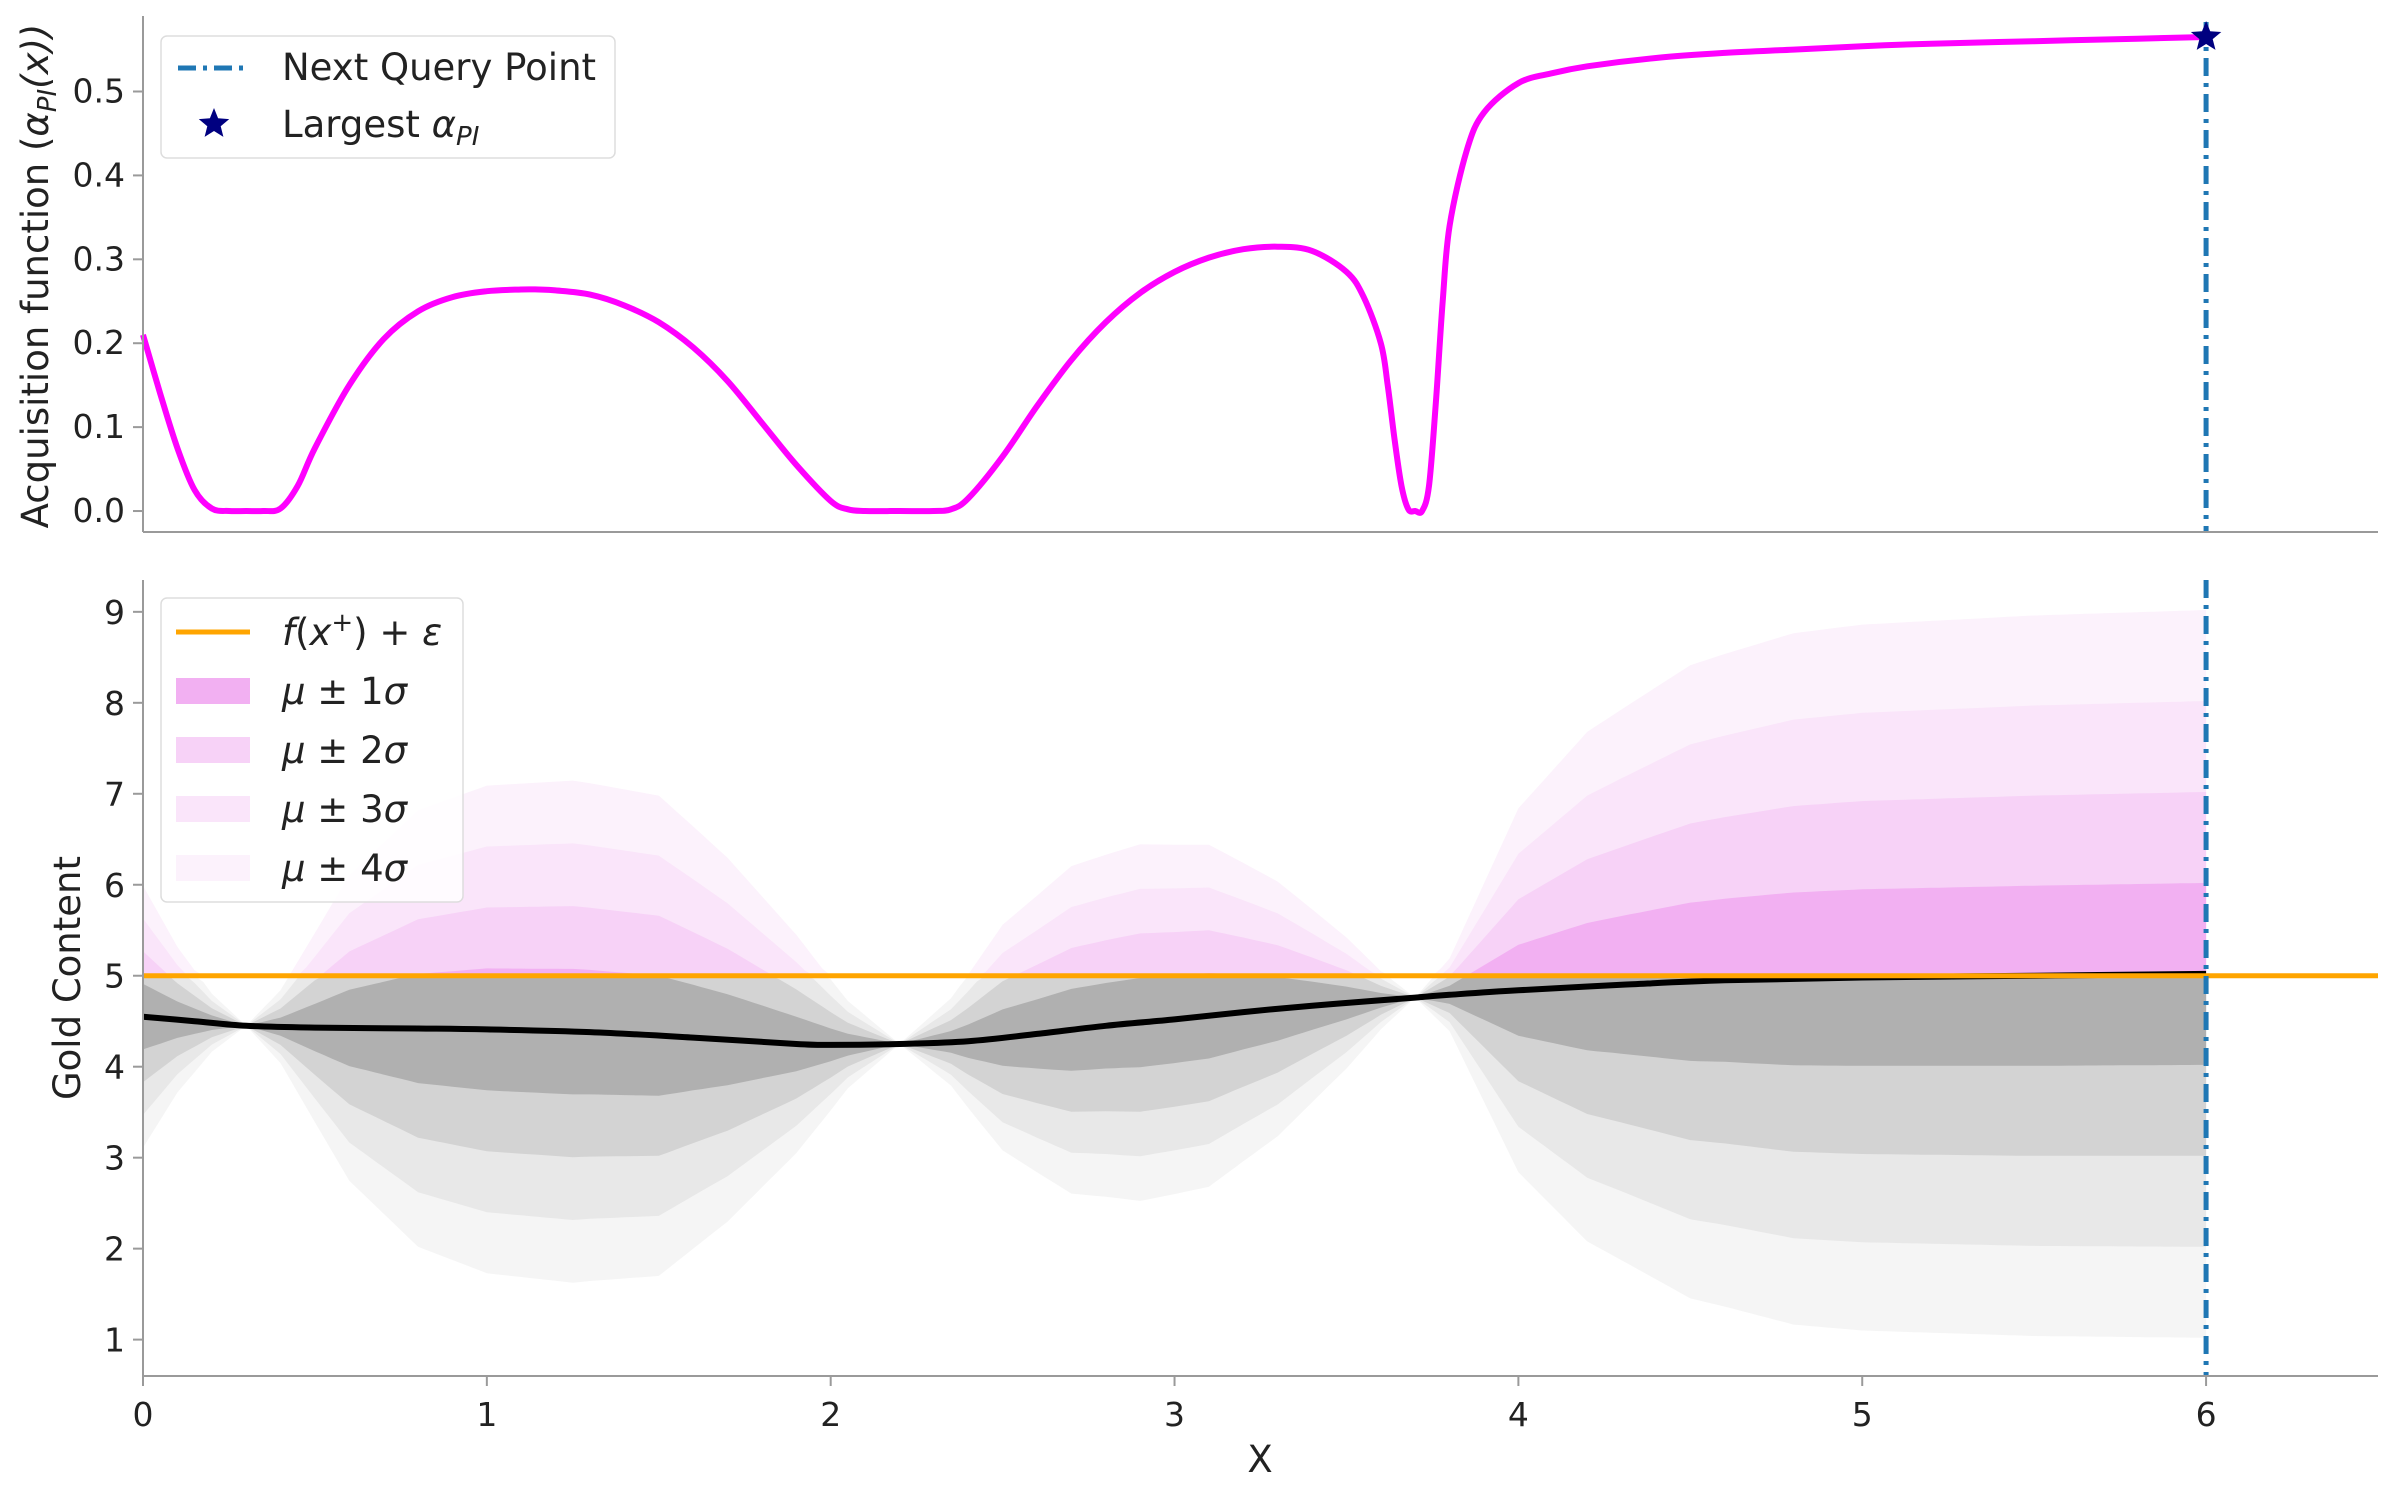 The height and width of the screenshot is (1496, 2392). Describe the element at coordinates (439, 67) in the screenshot. I see `legend-next-query-label: Next Query Point` at that location.